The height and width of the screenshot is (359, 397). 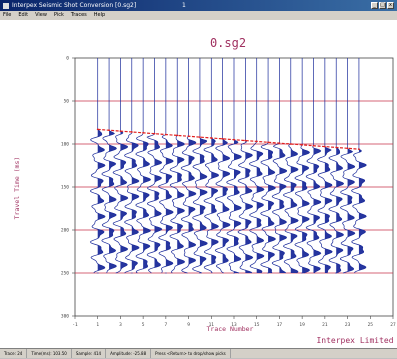 I want to click on menu-help: Help, so click(x=99, y=15).